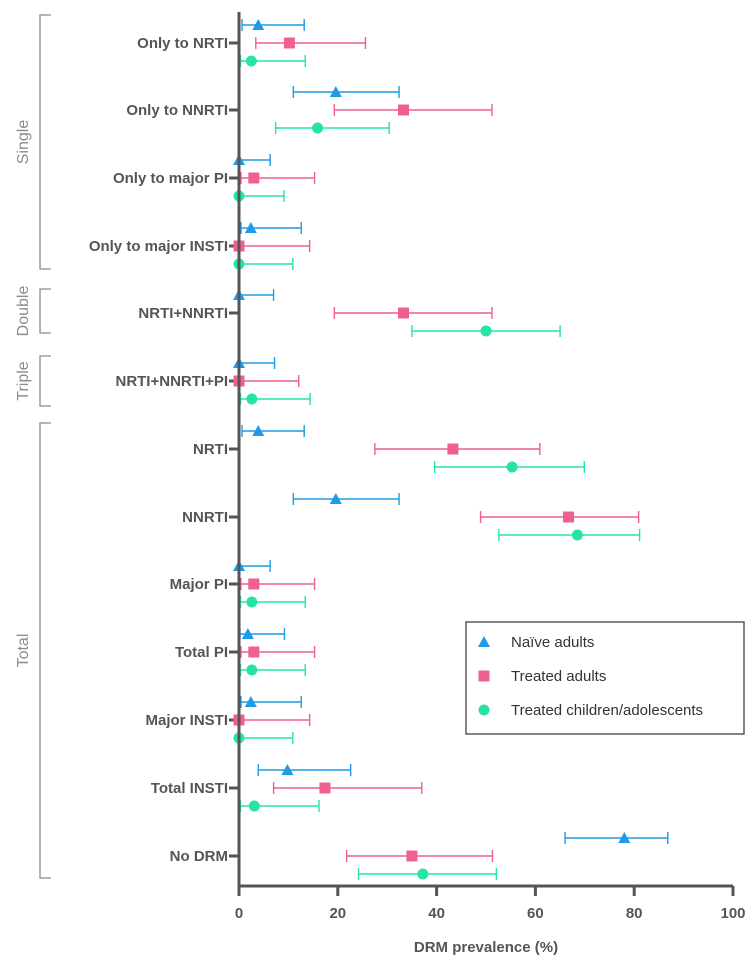  Describe the element at coordinates (732, 913) in the screenshot. I see `x-tick-label: 100` at that location.